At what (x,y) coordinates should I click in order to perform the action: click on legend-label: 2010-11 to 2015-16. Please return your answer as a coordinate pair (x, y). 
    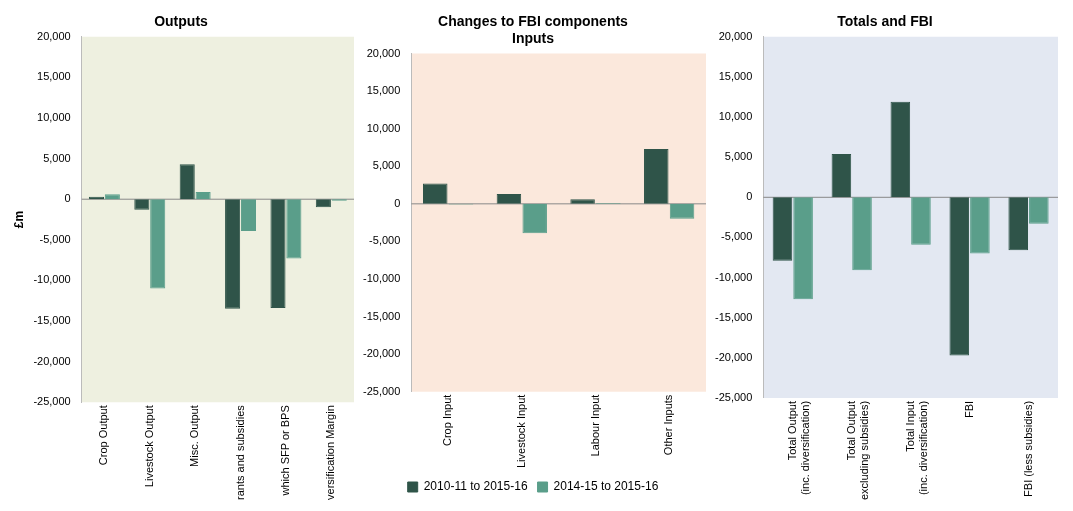
    Looking at the image, I should click on (475, 486).